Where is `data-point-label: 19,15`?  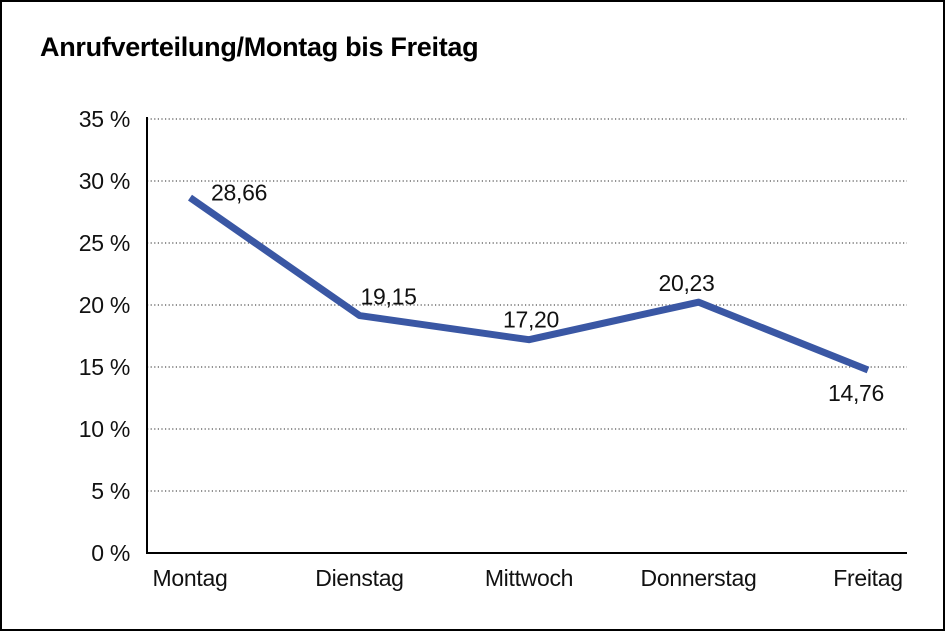
data-point-label: 19,15 is located at coordinates (389, 297).